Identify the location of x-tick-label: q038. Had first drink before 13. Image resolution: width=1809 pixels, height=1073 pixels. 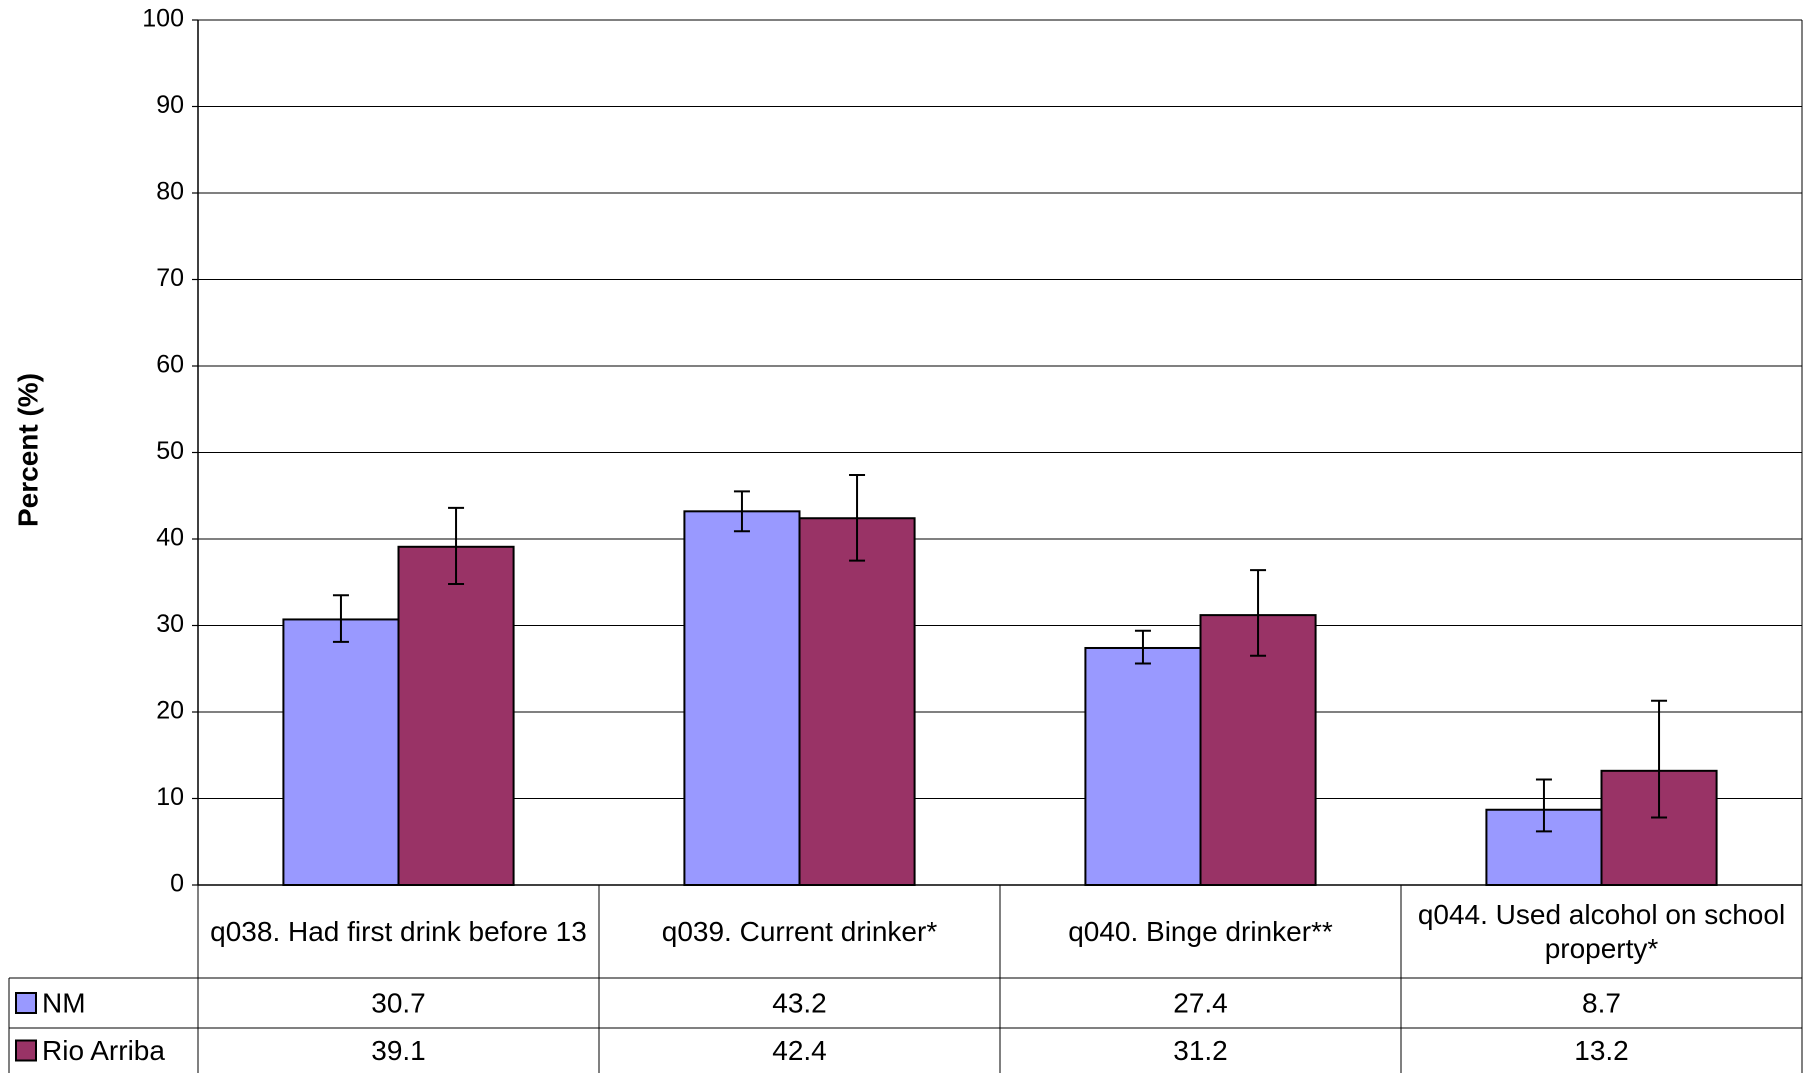
(398, 931).